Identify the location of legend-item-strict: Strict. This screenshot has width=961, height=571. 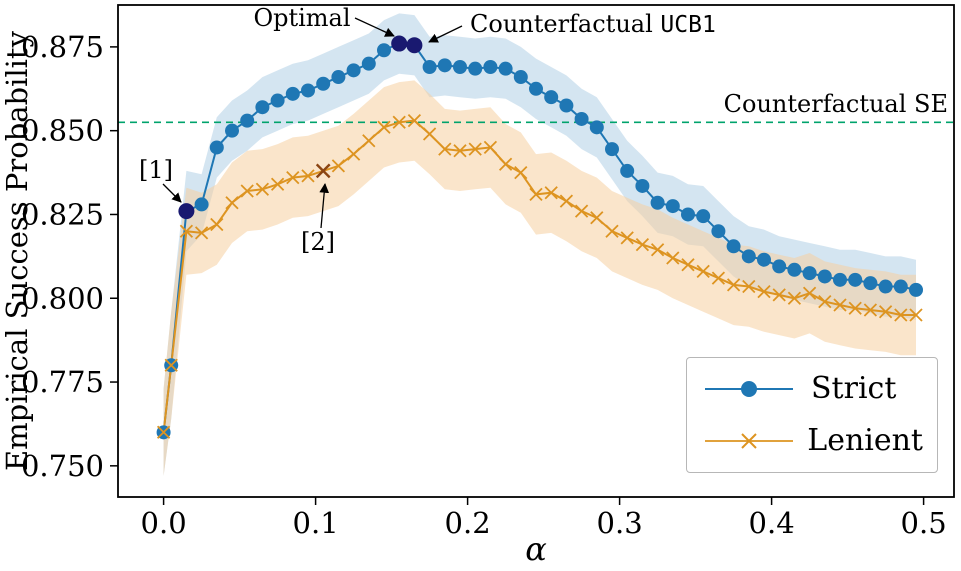
(812, 389).